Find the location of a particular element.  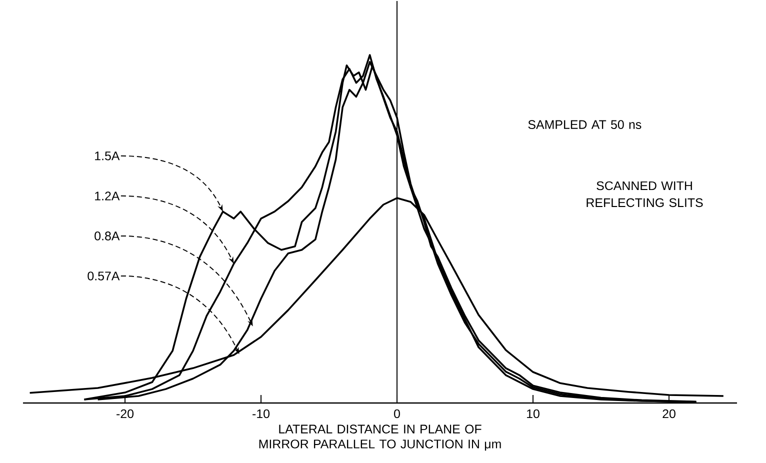

x-tick-label: -20 is located at coordinates (125, 413).